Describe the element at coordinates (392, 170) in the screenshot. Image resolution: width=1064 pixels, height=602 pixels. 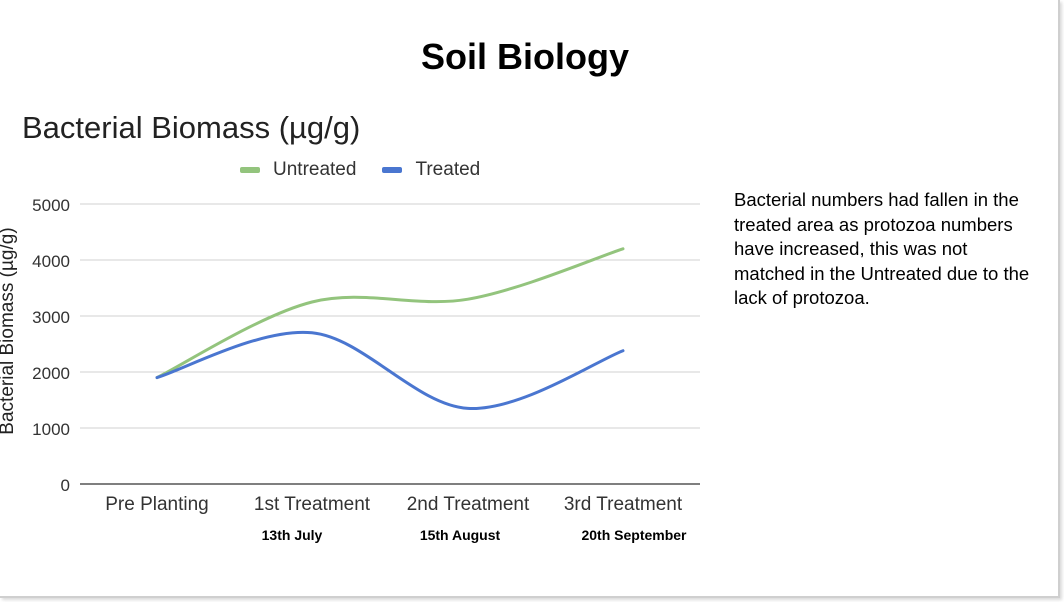
I see `legend-swatch-treated` at that location.